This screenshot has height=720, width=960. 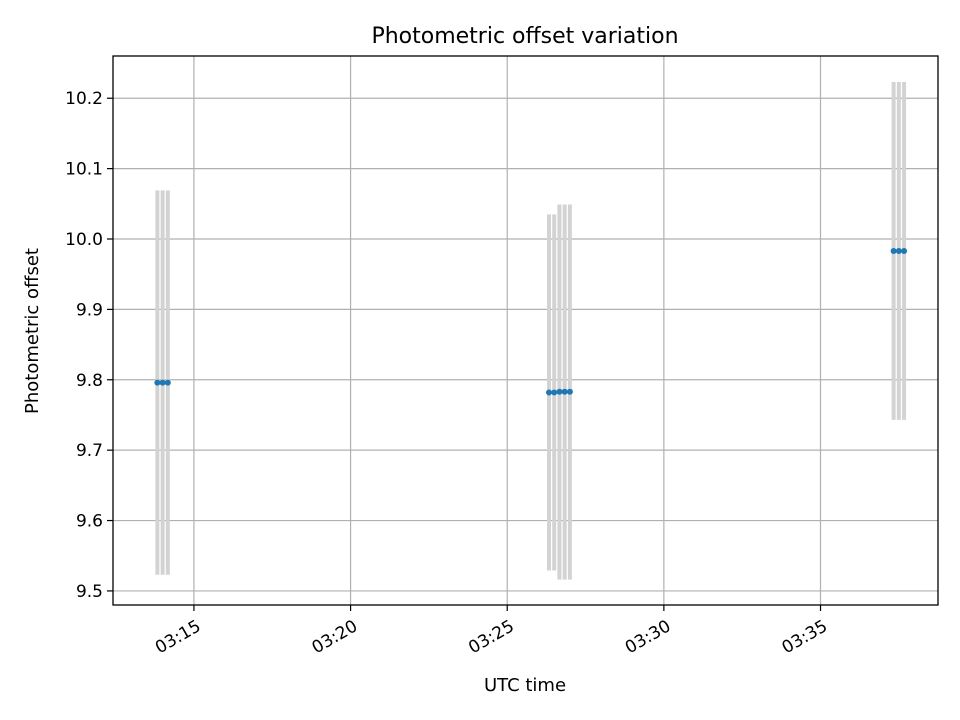 I want to click on y-tick-label: 9.6, so click(x=89, y=522).